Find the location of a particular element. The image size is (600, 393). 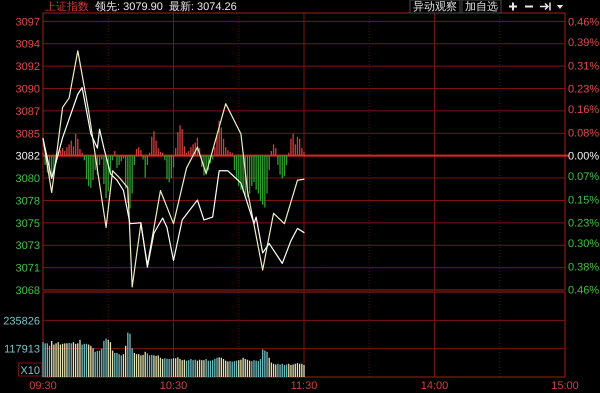

y2-tick-label: 0.38% is located at coordinates (584, 267).